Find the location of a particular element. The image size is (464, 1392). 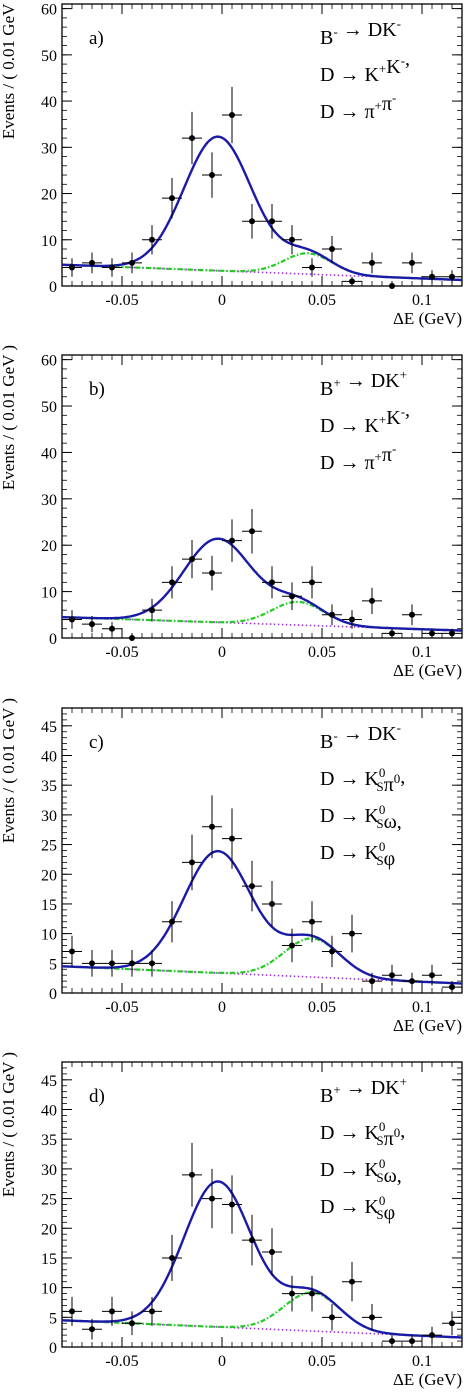

y-tick-label: 40 is located at coordinates (49, 102).